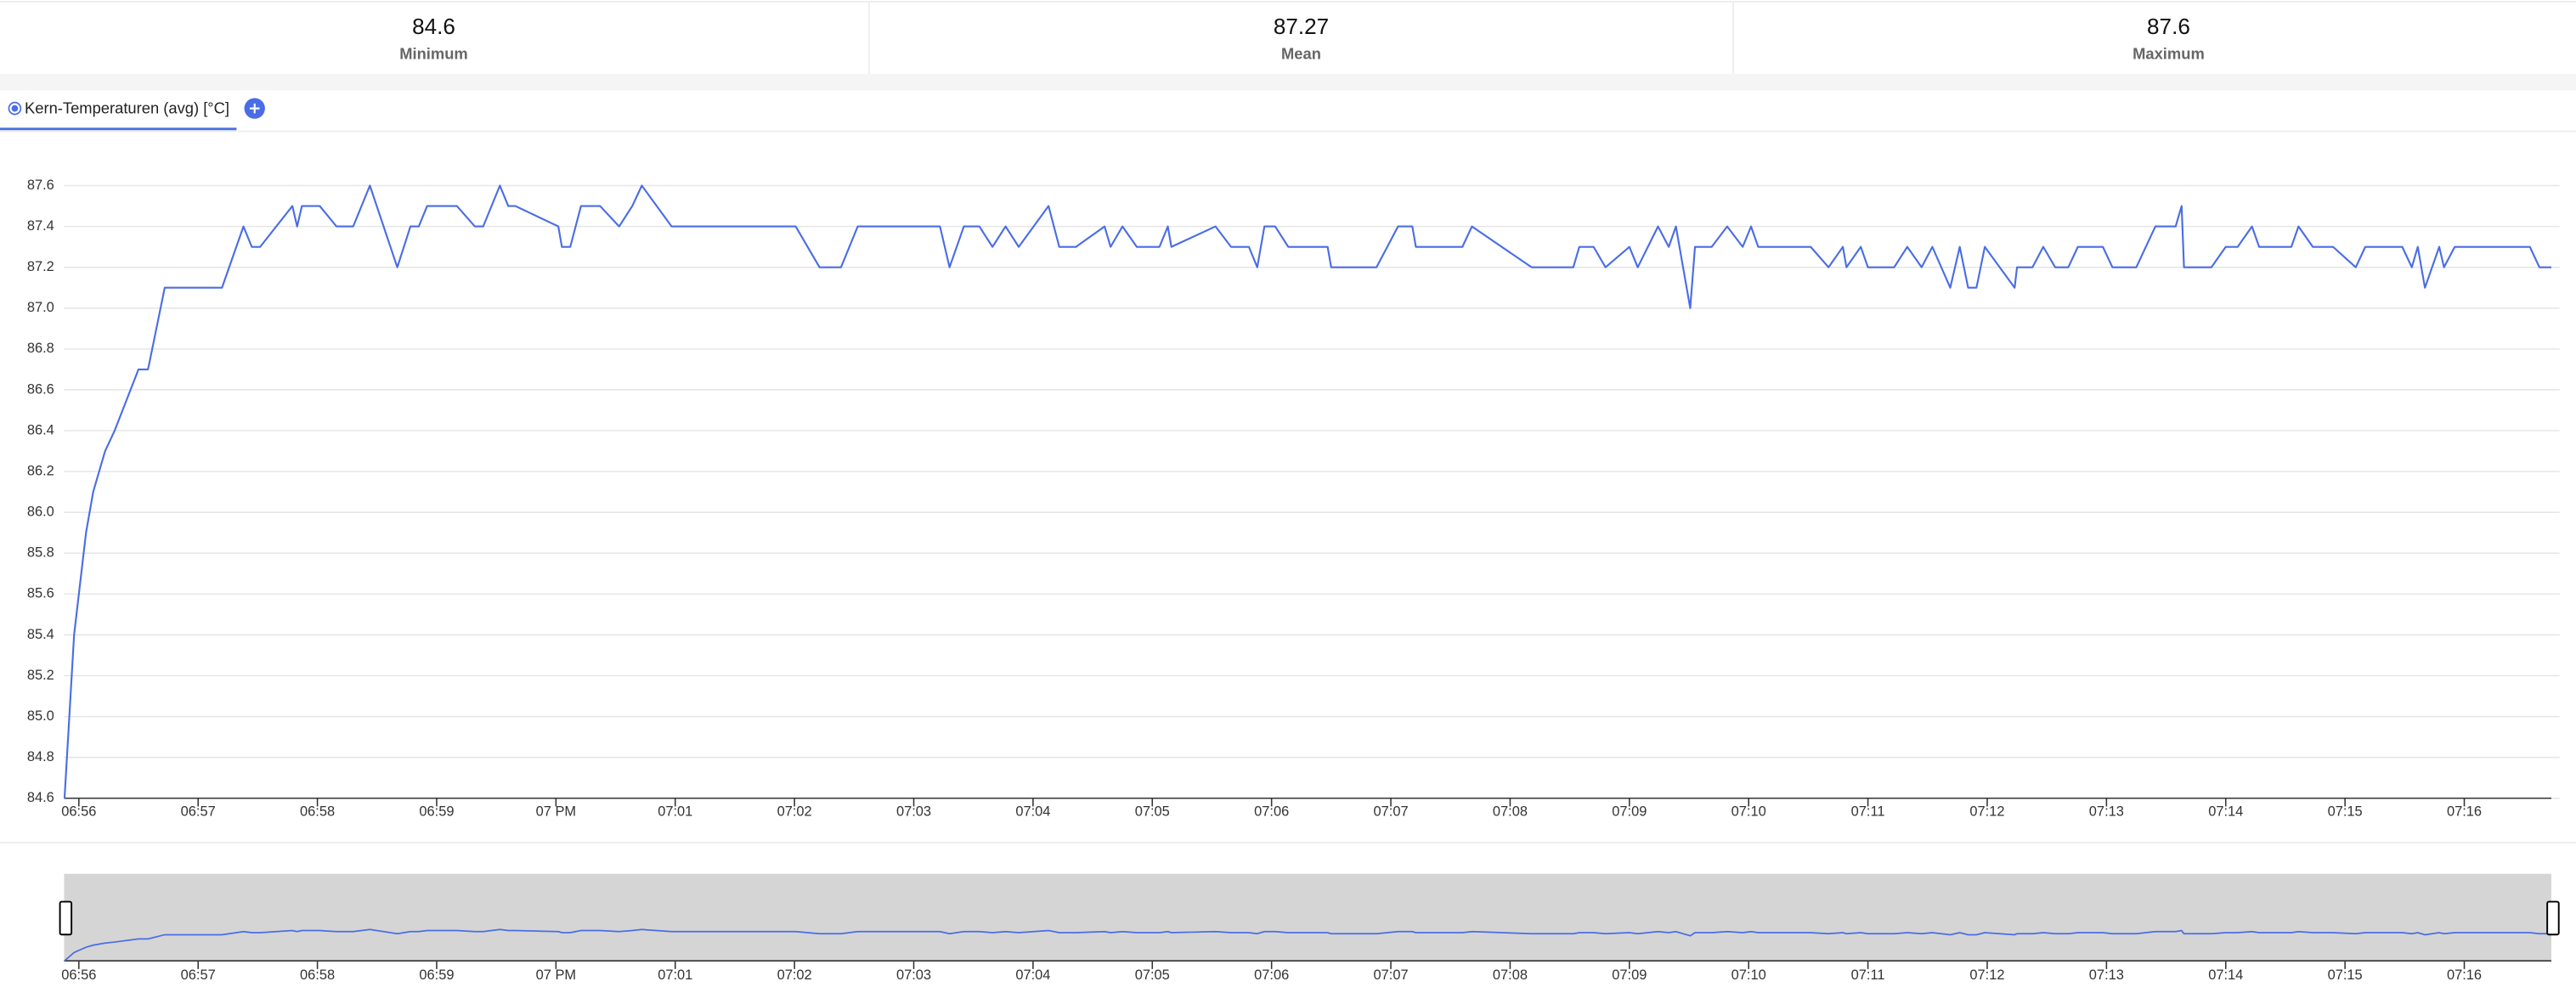 This screenshot has height=1004, width=2576. I want to click on x-tick-label: 07:03, so click(913, 812).